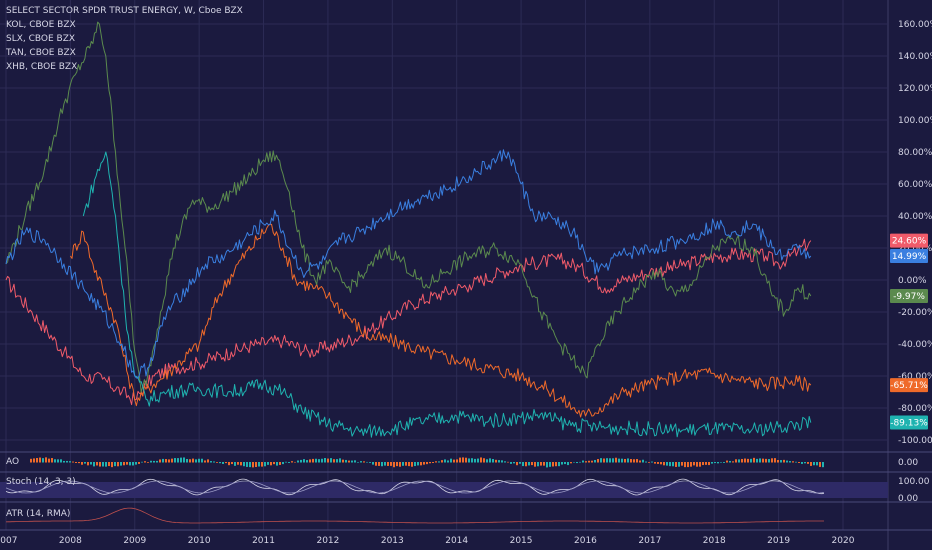 This screenshot has width=932, height=550. I want to click on last-value-badge-slx, so click(909, 296).